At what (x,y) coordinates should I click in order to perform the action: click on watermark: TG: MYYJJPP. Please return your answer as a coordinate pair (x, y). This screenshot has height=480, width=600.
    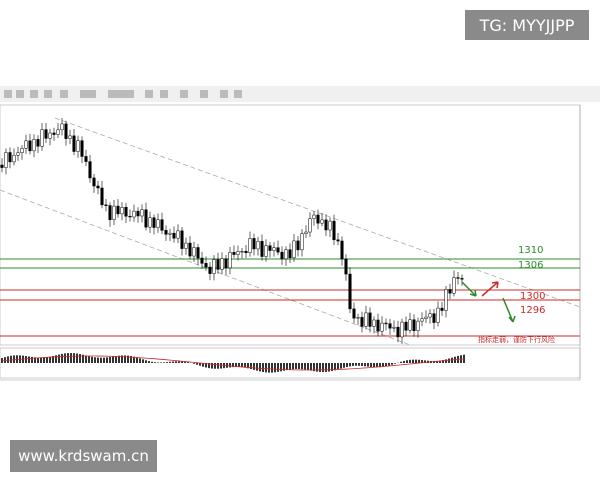
    Looking at the image, I should click on (527, 25).